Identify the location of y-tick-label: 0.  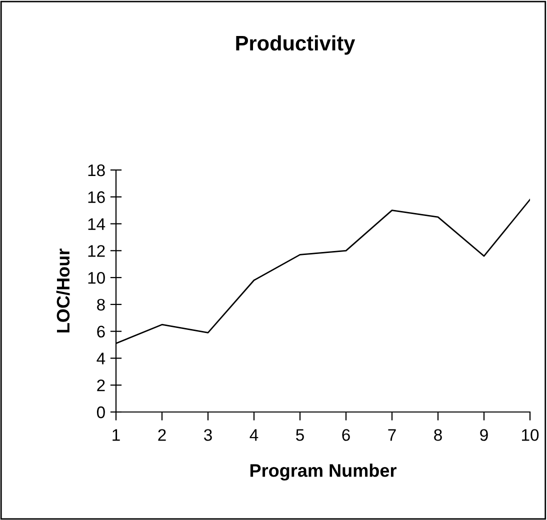
(100, 412).